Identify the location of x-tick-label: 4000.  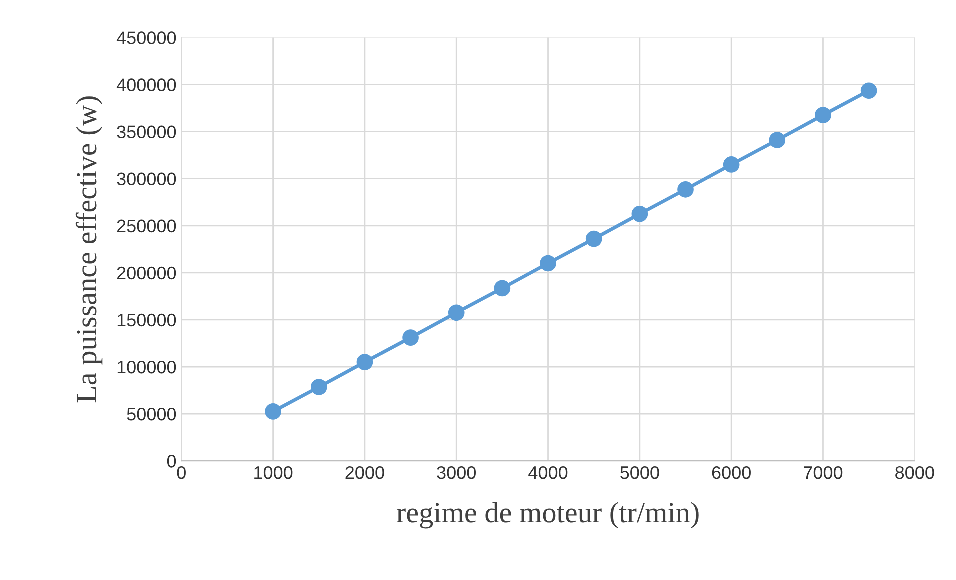
(548, 473).